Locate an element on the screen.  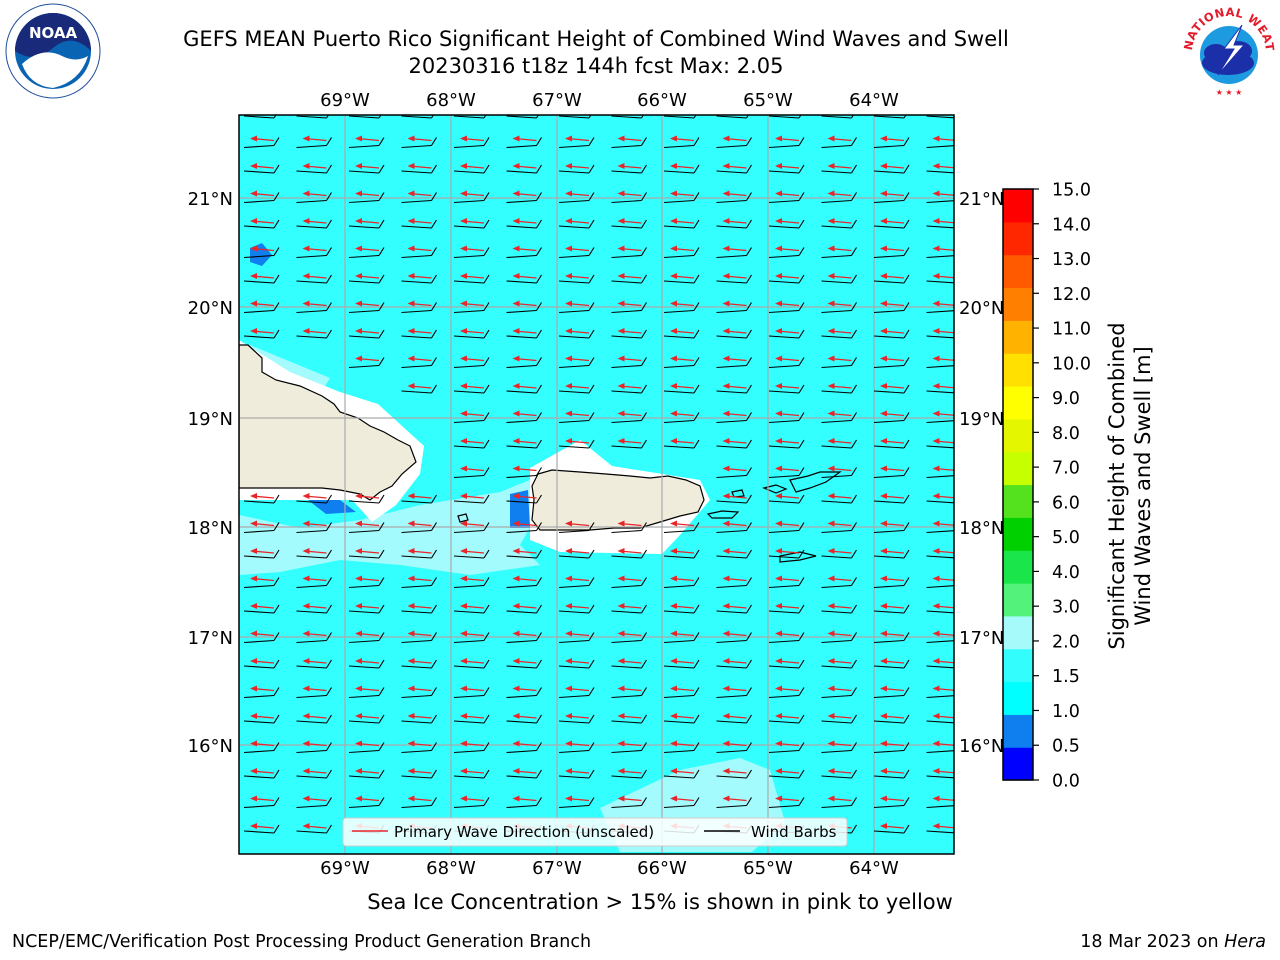
colorbar-tick-label: 4.0 is located at coordinates (1066, 573).